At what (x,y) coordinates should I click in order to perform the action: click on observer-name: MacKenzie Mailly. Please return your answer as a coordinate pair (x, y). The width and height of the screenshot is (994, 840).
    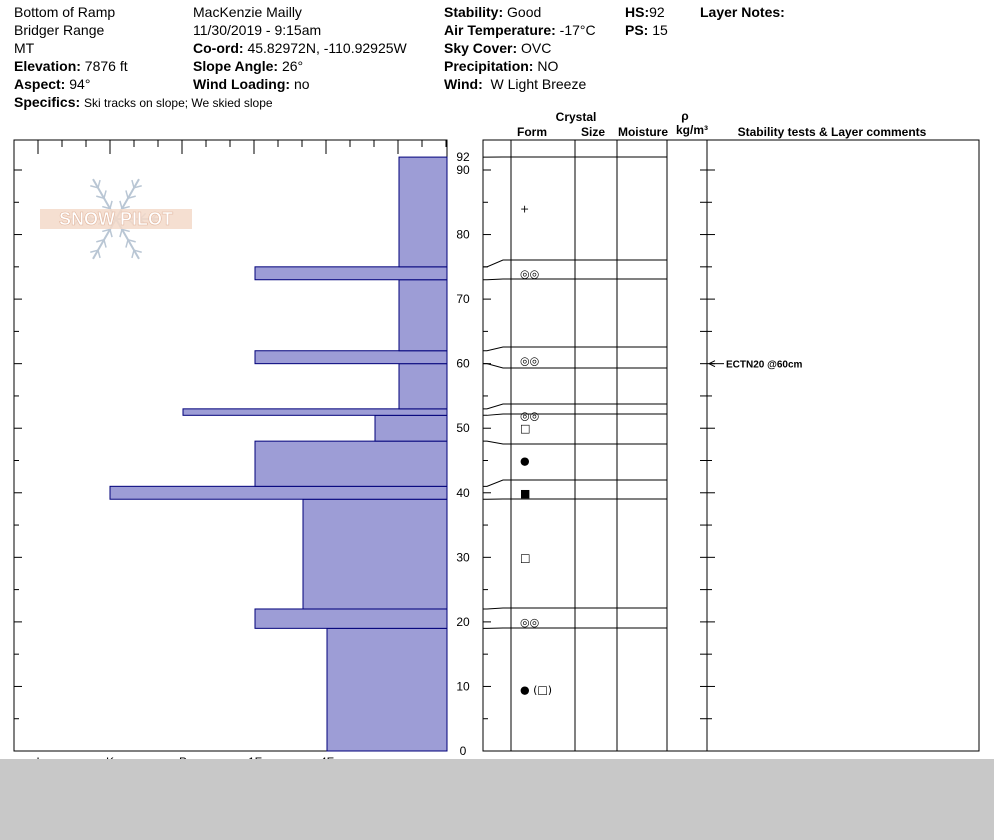
    Looking at the image, I should click on (247, 12).